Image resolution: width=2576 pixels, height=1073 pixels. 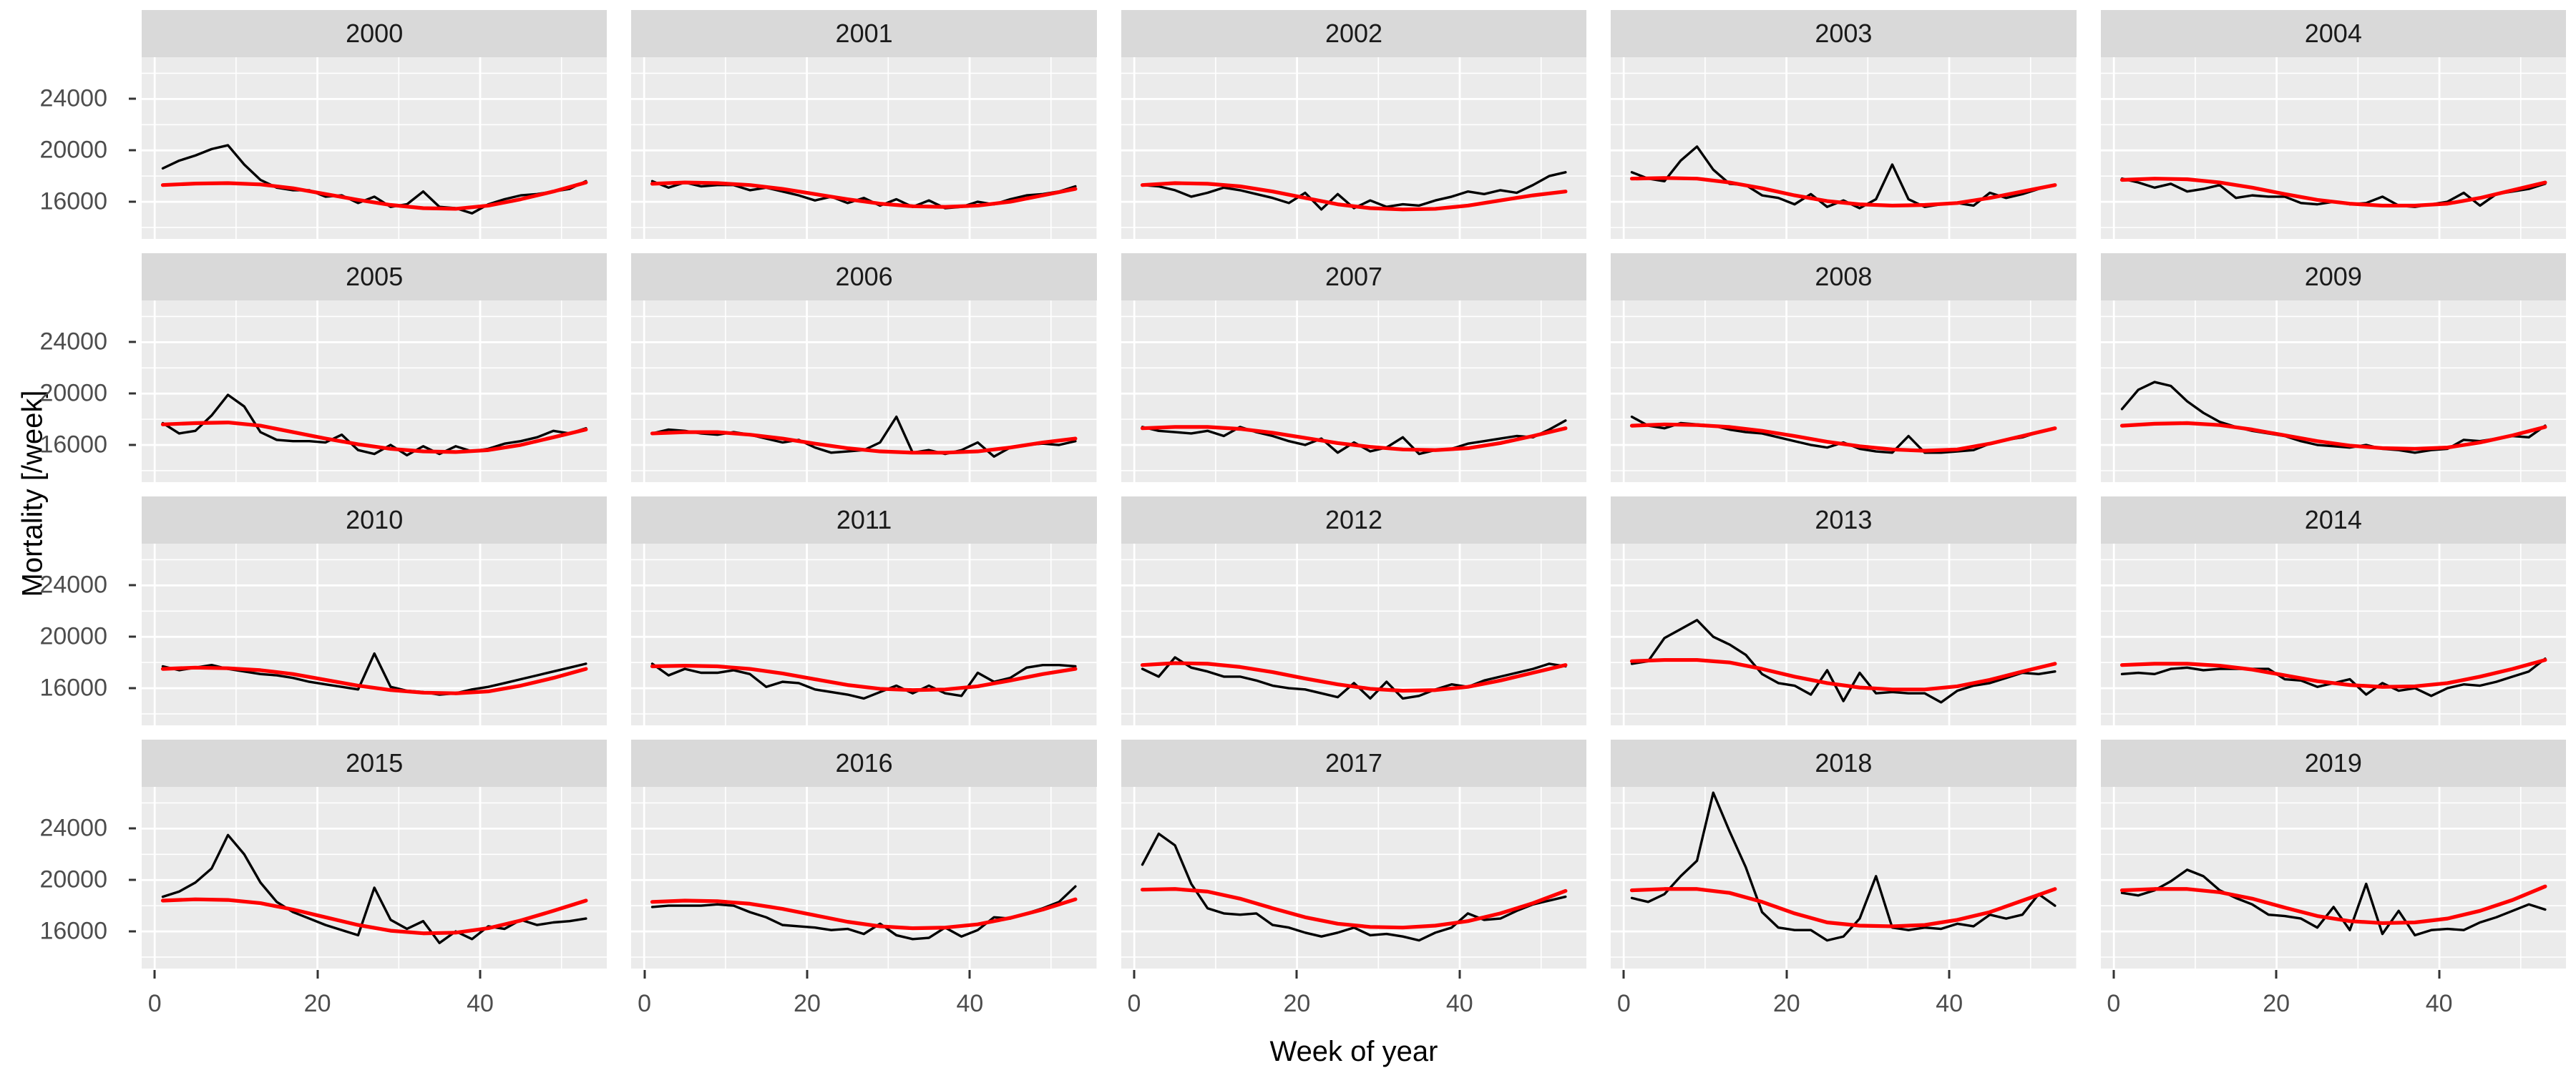 What do you see at coordinates (73, 610) in the screenshot?
I see `y-axis-labels-row-2: 24000 20000 16000` at bounding box center [73, 610].